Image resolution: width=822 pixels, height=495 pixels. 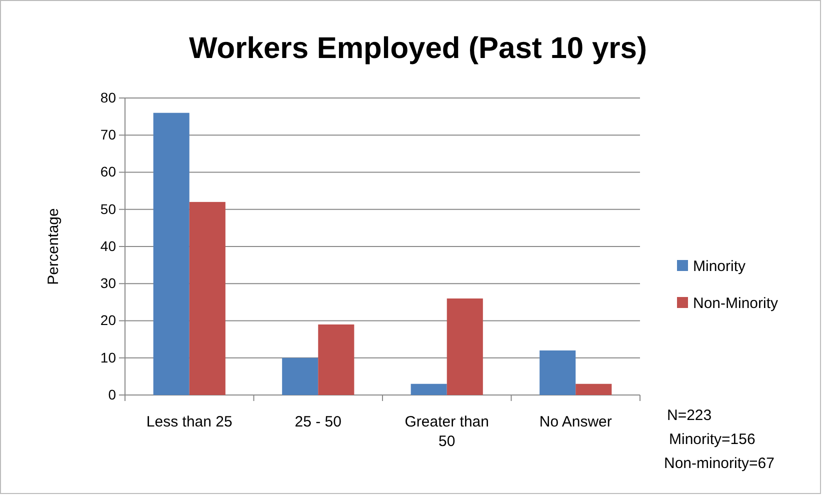 I want to click on y-tick-label: 0, so click(x=112, y=394).